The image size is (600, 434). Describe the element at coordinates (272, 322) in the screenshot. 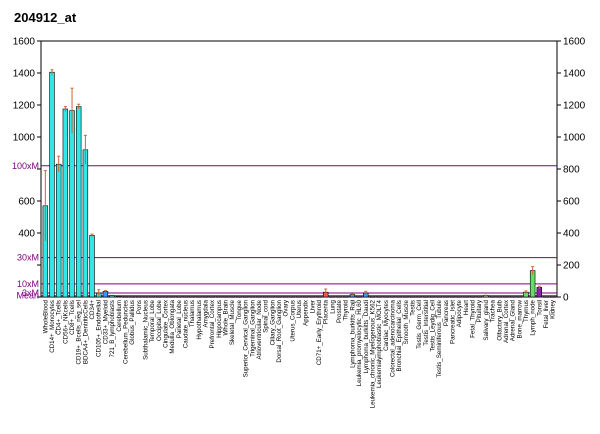

I see `category-label: Ciliary_Ganglion` at that location.